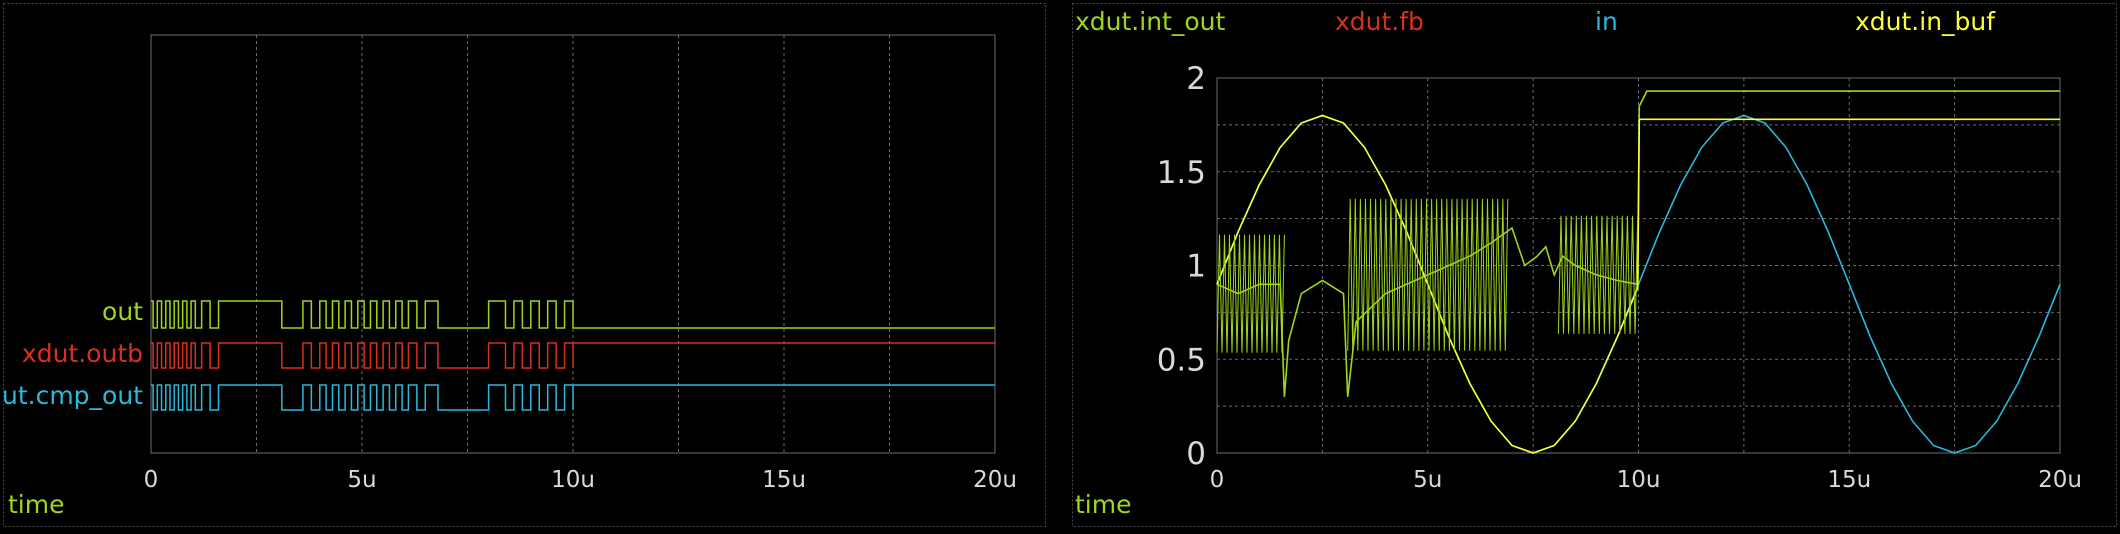  I want to click on legend-item: xdut.int_out, so click(1150, 21).